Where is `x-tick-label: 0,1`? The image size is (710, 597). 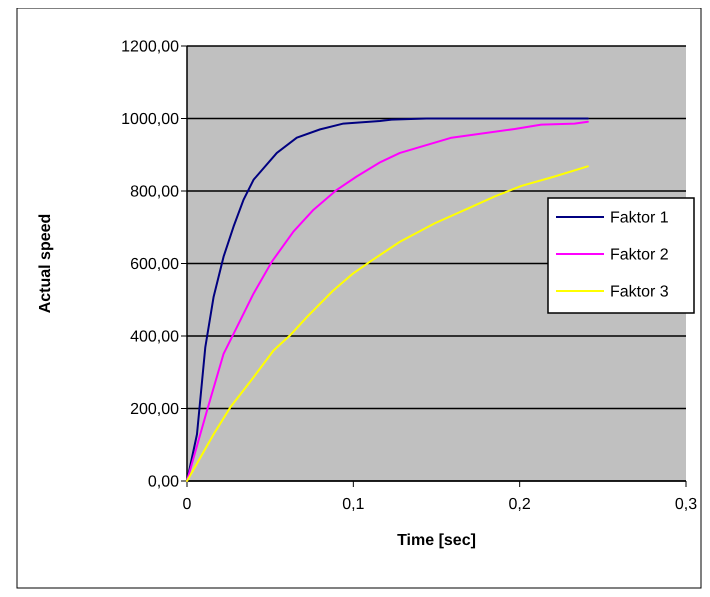
x-tick-label: 0,1 is located at coordinates (353, 504).